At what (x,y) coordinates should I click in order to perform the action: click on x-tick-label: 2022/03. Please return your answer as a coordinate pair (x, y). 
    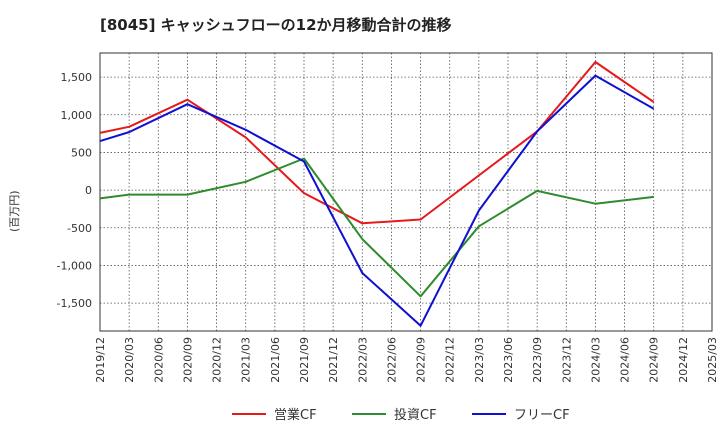
    Looking at the image, I should click on (362, 360).